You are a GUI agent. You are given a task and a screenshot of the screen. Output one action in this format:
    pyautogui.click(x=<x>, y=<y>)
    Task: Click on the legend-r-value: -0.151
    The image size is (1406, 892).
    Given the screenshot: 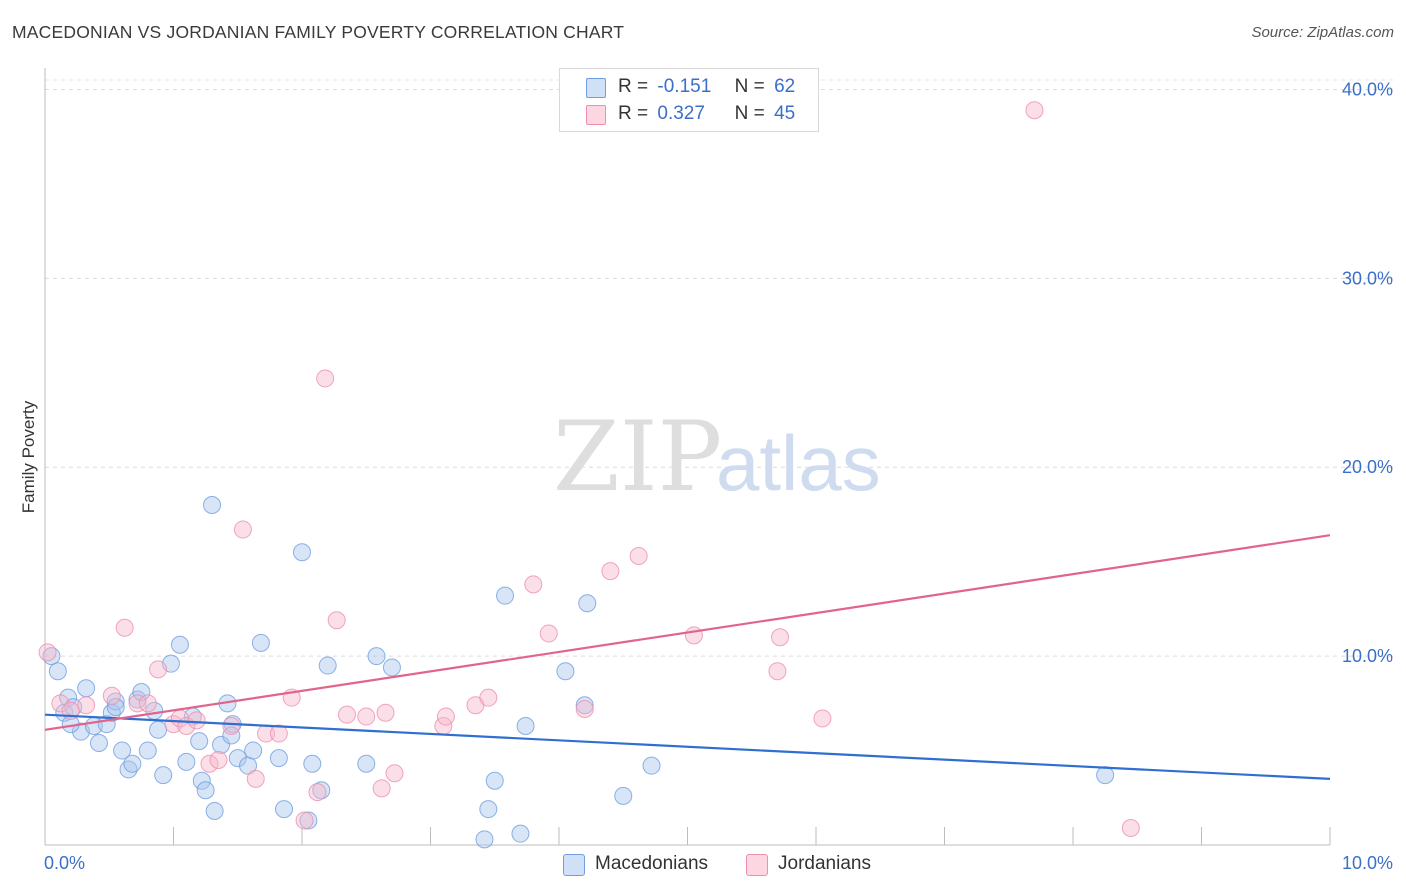 What is the action you would take?
    pyautogui.click(x=684, y=86)
    